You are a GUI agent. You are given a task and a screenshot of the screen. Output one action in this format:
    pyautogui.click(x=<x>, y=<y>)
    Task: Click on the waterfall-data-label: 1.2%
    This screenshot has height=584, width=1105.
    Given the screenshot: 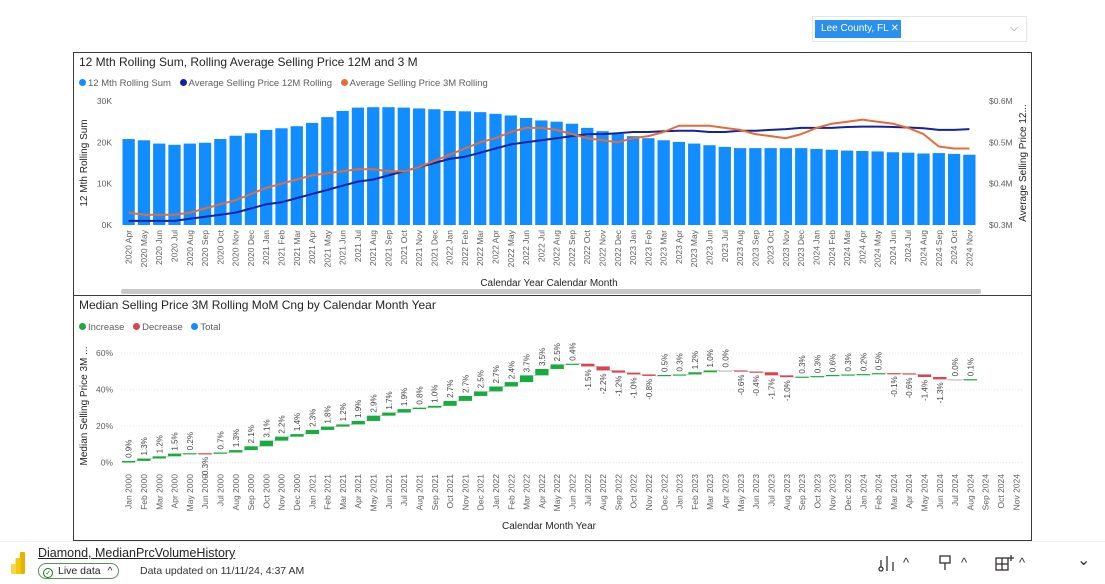 What is the action you would take?
    pyautogui.click(x=343, y=412)
    